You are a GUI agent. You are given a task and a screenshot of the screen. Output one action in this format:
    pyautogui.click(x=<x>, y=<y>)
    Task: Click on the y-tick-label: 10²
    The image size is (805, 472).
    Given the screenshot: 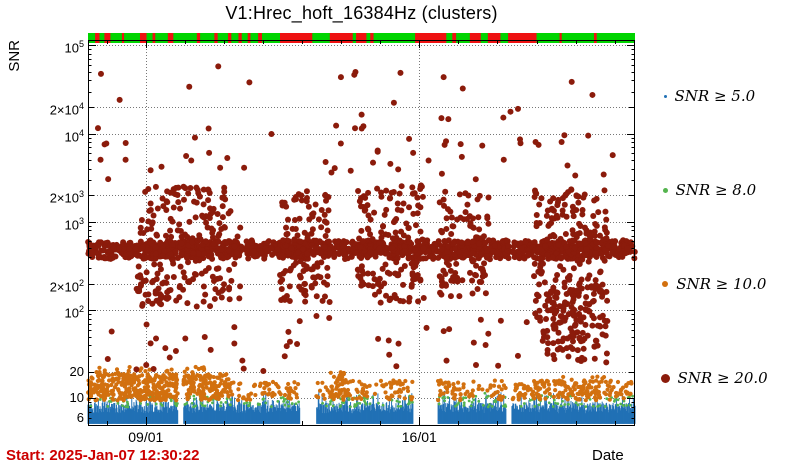 What is the action you would take?
    pyautogui.click(x=74, y=312)
    